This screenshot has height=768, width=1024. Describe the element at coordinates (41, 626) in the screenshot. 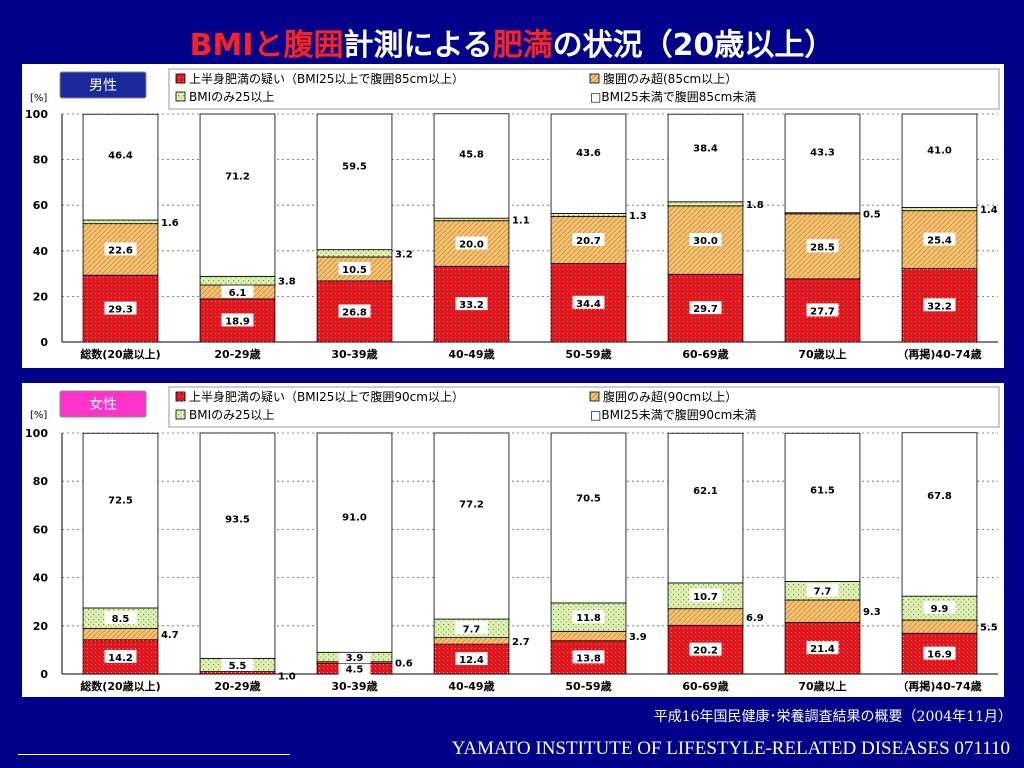

I see `y-tick-label: 20` at that location.